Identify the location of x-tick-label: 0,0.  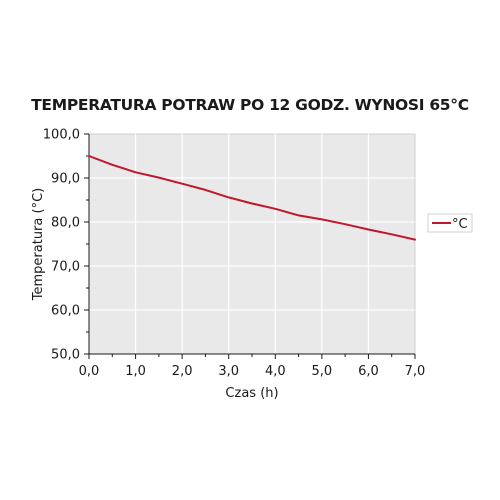
(89, 371).